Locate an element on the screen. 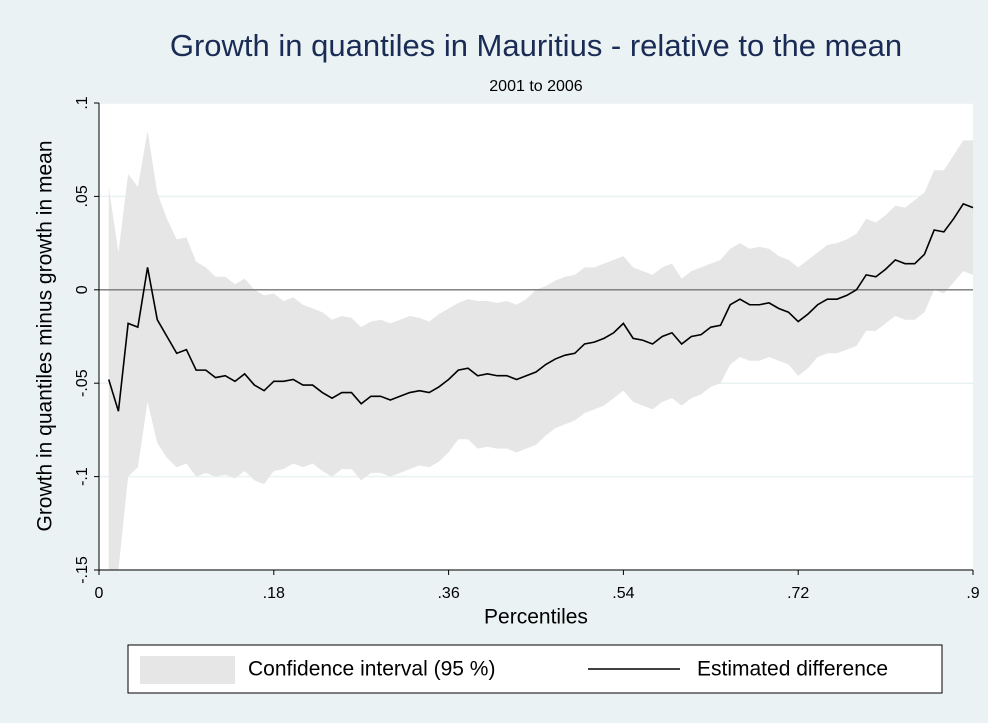 The width and height of the screenshot is (988, 723). y-tick-label: -.05 is located at coordinates (82, 383).